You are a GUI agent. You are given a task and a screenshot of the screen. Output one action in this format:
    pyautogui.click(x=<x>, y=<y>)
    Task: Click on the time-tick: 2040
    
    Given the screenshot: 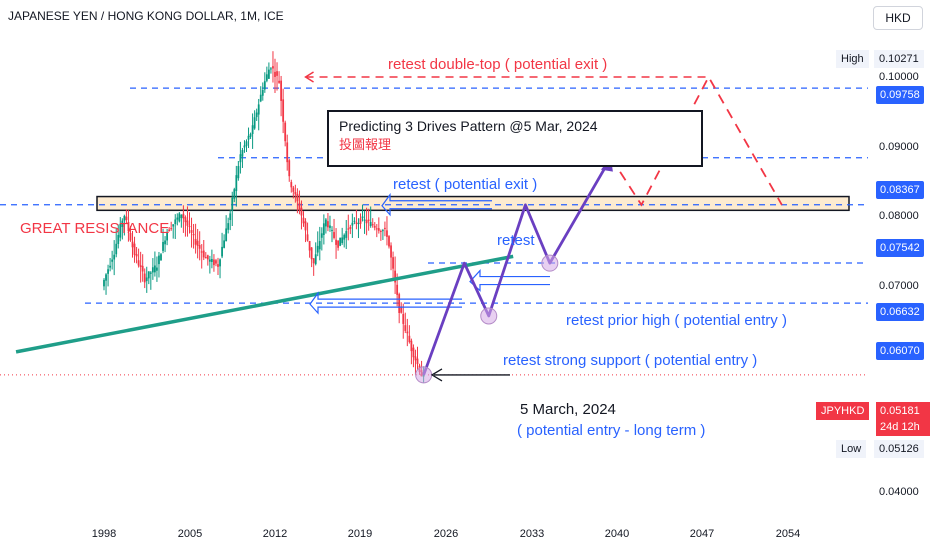 What is the action you would take?
    pyautogui.click(x=617, y=534)
    